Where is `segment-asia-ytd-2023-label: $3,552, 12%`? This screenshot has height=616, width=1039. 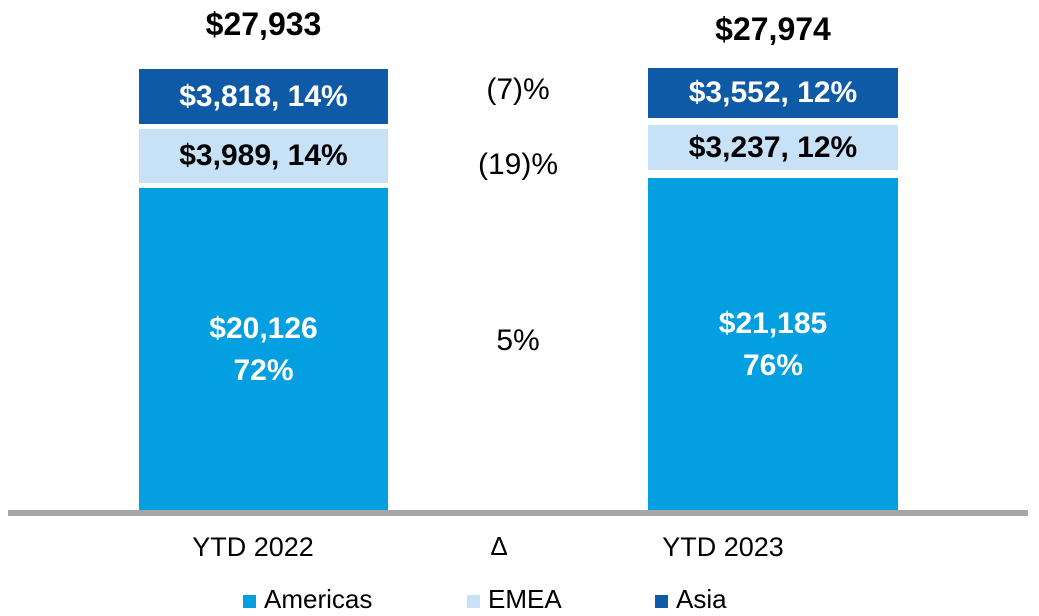
segment-asia-ytd-2023-label: $3,552, 12% is located at coordinates (773, 92).